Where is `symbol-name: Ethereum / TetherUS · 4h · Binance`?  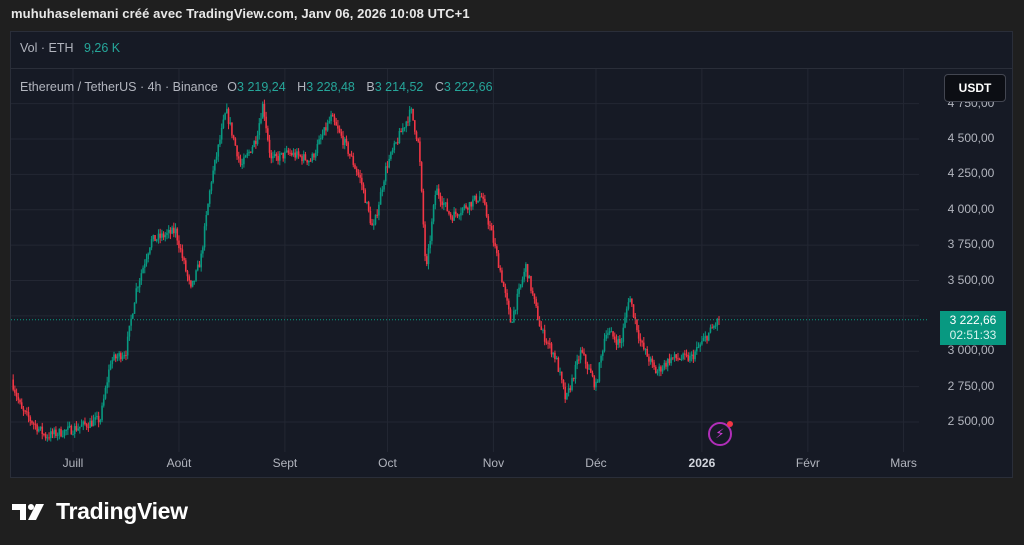
symbol-name: Ethereum / TetherUS · 4h · Binance is located at coordinates (119, 87).